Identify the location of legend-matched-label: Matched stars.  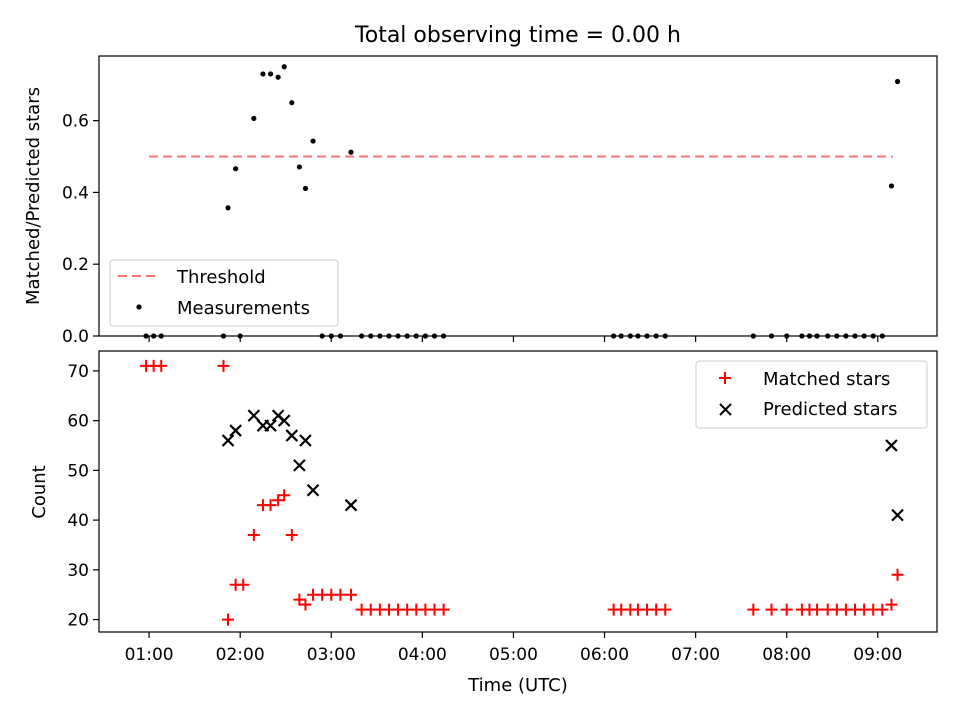
(826, 379).